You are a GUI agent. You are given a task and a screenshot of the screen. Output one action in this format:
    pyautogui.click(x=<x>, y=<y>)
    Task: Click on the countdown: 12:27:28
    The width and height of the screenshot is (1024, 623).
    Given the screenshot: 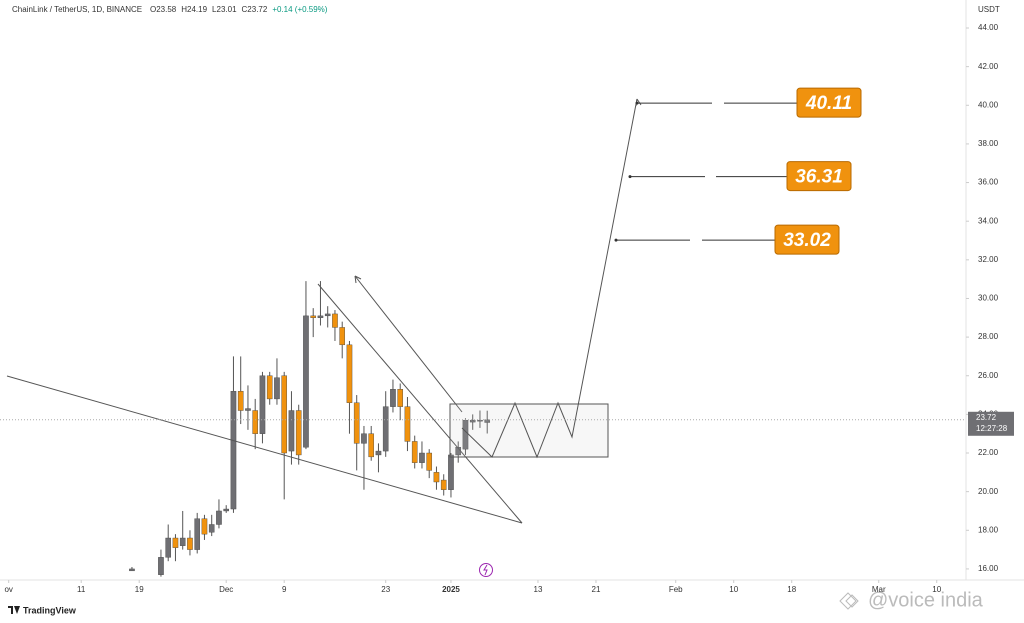 What is the action you would take?
    pyautogui.click(x=992, y=428)
    